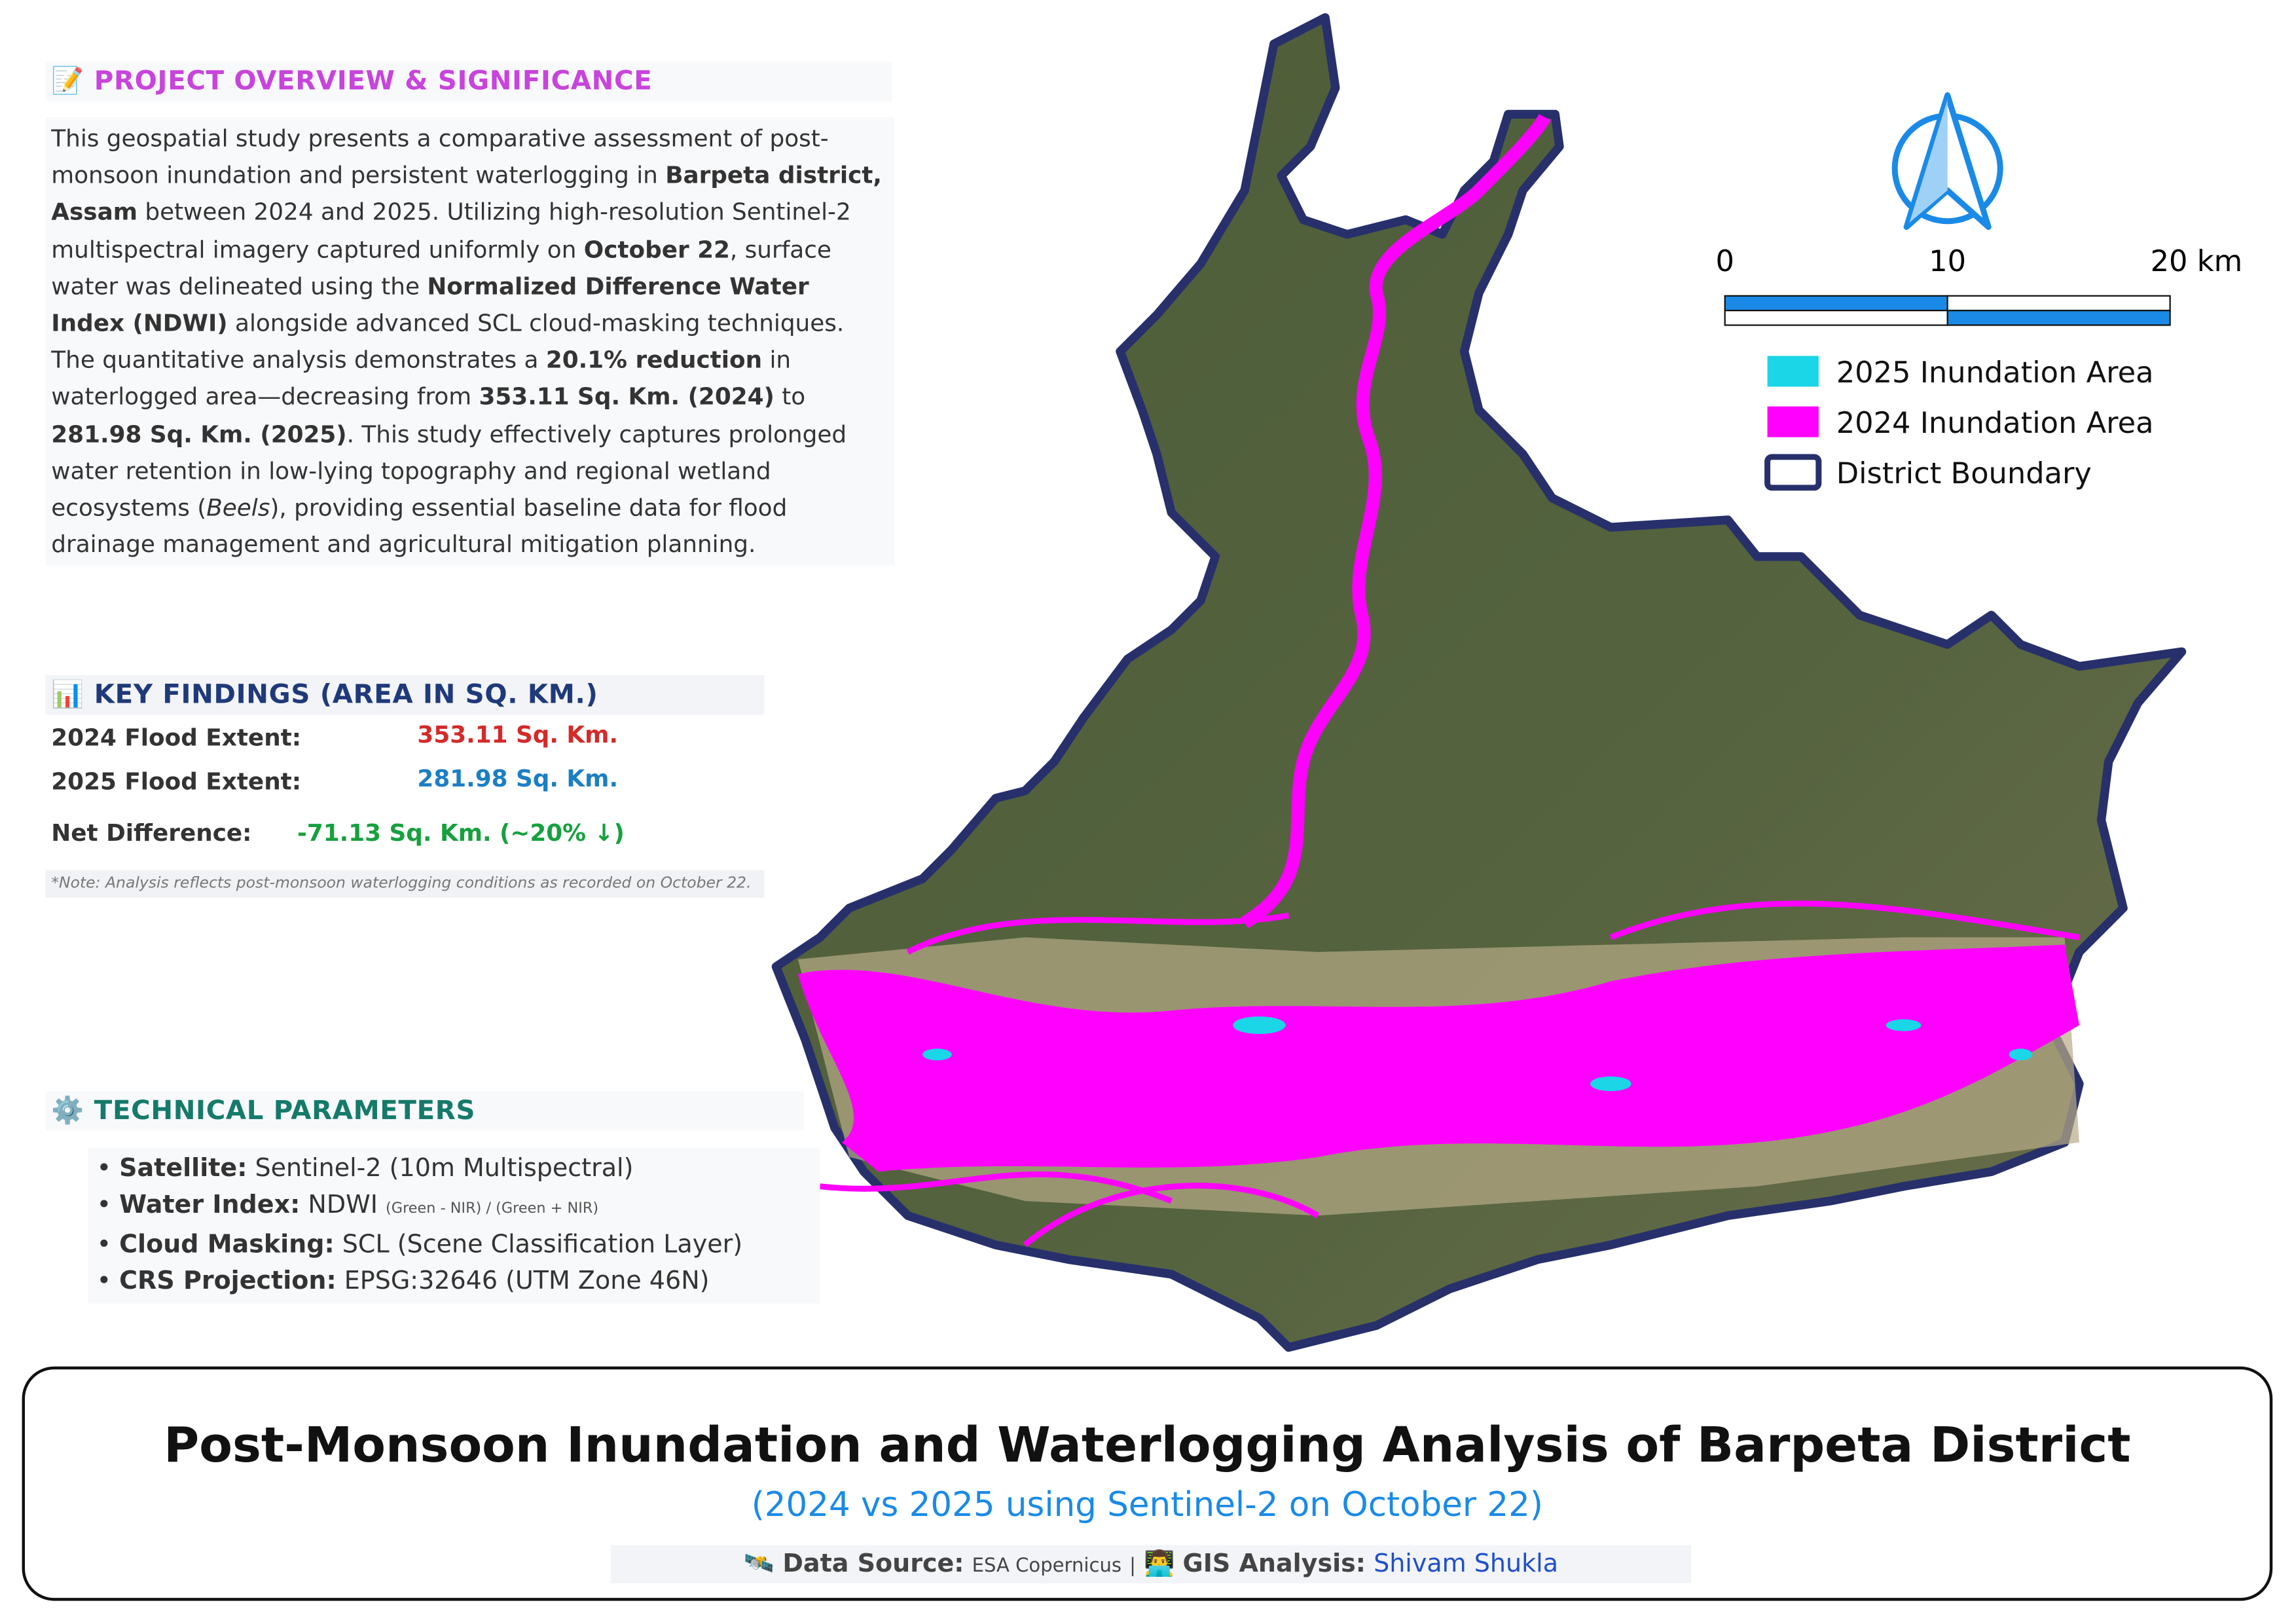 This screenshot has width=2296, height=1624. What do you see at coordinates (151, 833) in the screenshot?
I see `finding-label: Net Difference:` at bounding box center [151, 833].